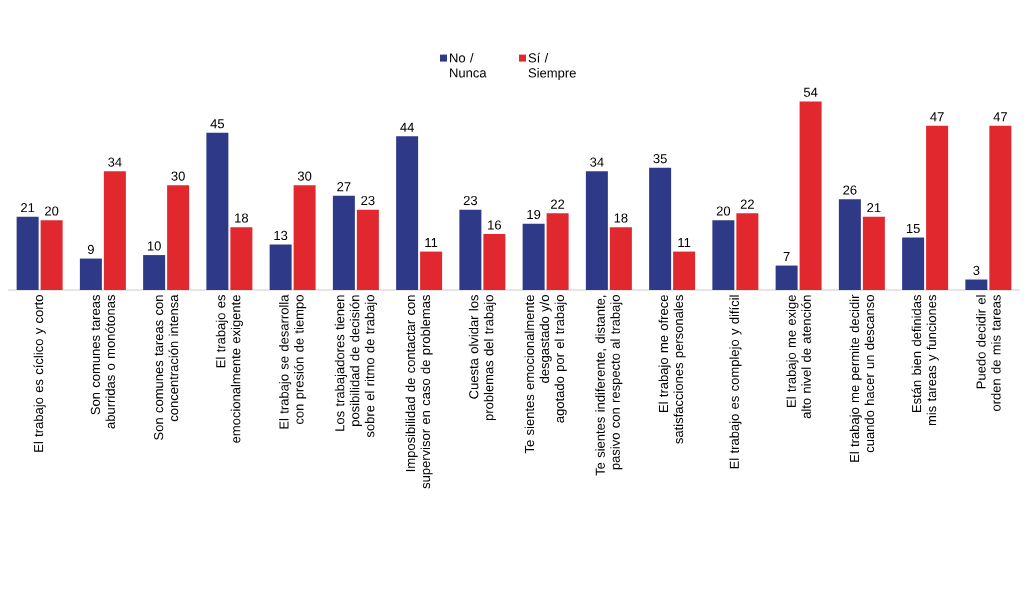 The image size is (1029, 600). Describe the element at coordinates (468, 65) in the screenshot. I see `legend-label: No / Nunca` at that location.